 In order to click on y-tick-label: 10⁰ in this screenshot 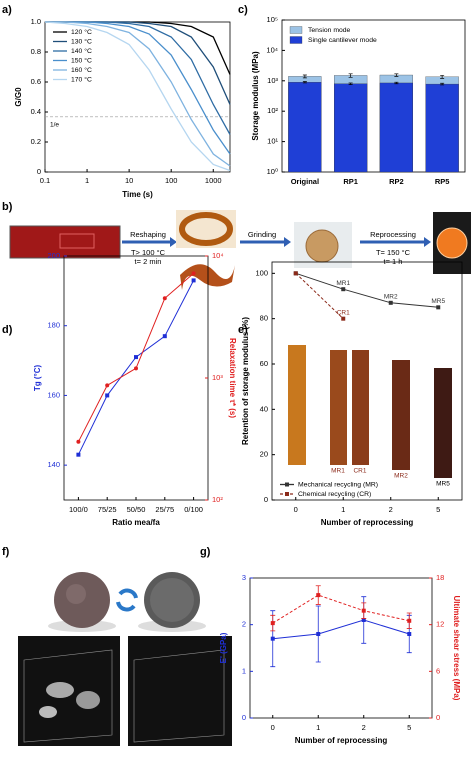, I will do `click(272, 171)`.